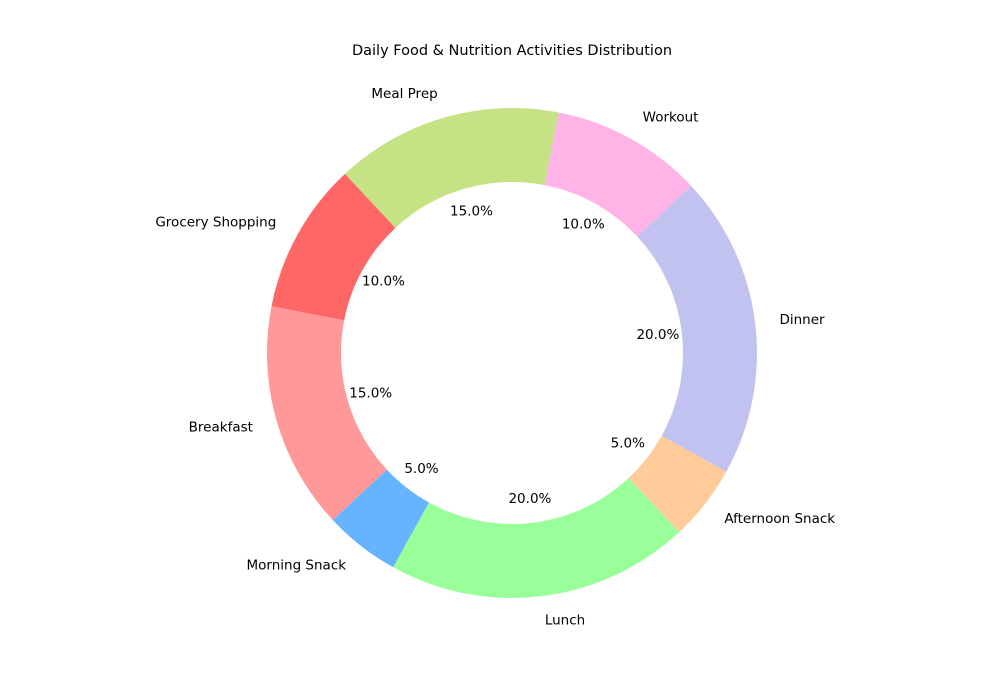 The height and width of the screenshot is (700, 1000). I want to click on pct-grocery-shopping: 10.0%, so click(383, 282).